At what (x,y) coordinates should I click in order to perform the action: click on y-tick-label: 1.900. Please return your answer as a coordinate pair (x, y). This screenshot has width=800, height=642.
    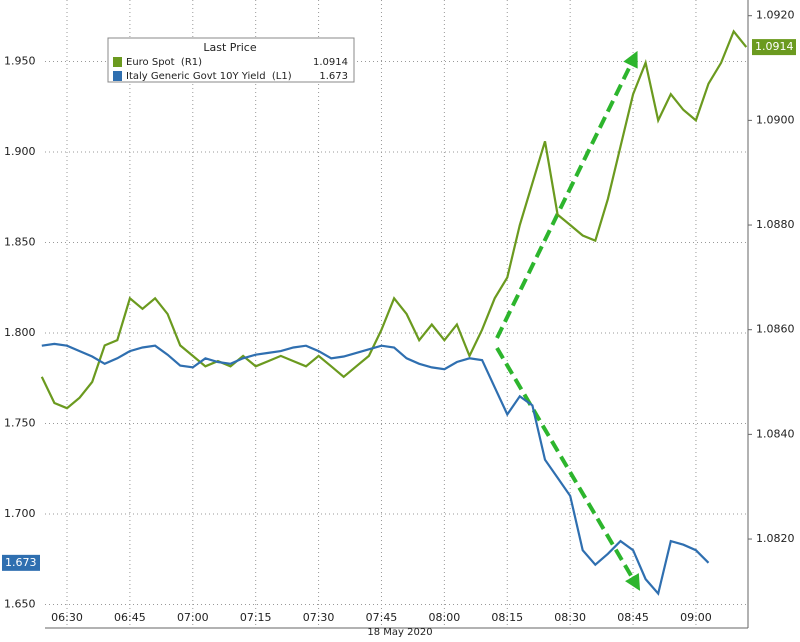
    Looking at the image, I should click on (20, 151).